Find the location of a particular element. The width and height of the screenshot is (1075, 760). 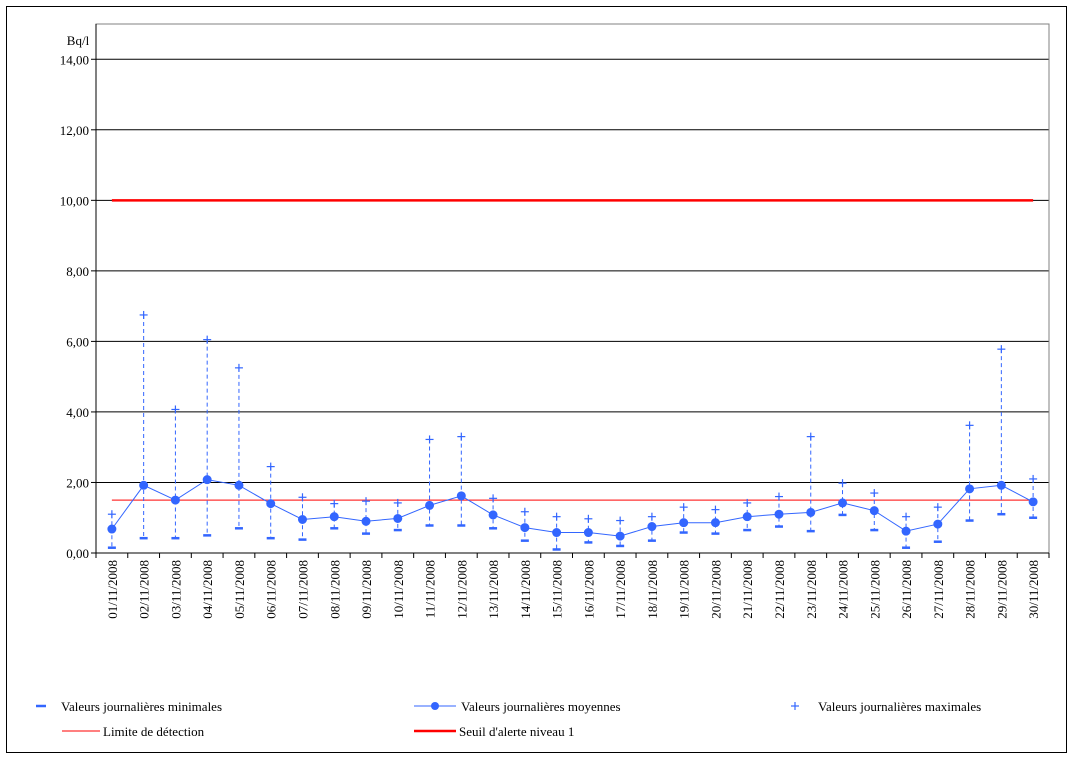

x-tick-label: 14/11/2008 is located at coordinates (525, 589).